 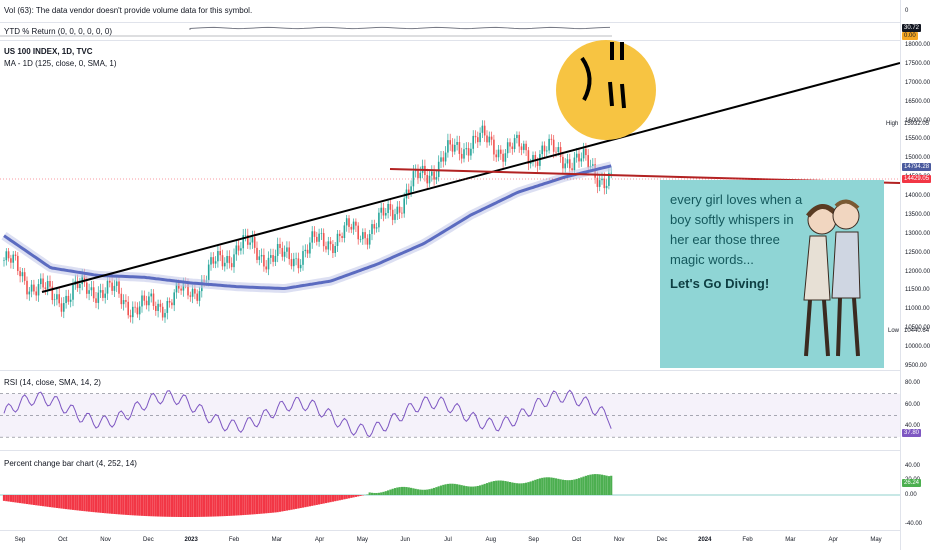 I want to click on ma-label: MA - 1D (125, close, 0, SMA, 1), so click(x=60, y=63).